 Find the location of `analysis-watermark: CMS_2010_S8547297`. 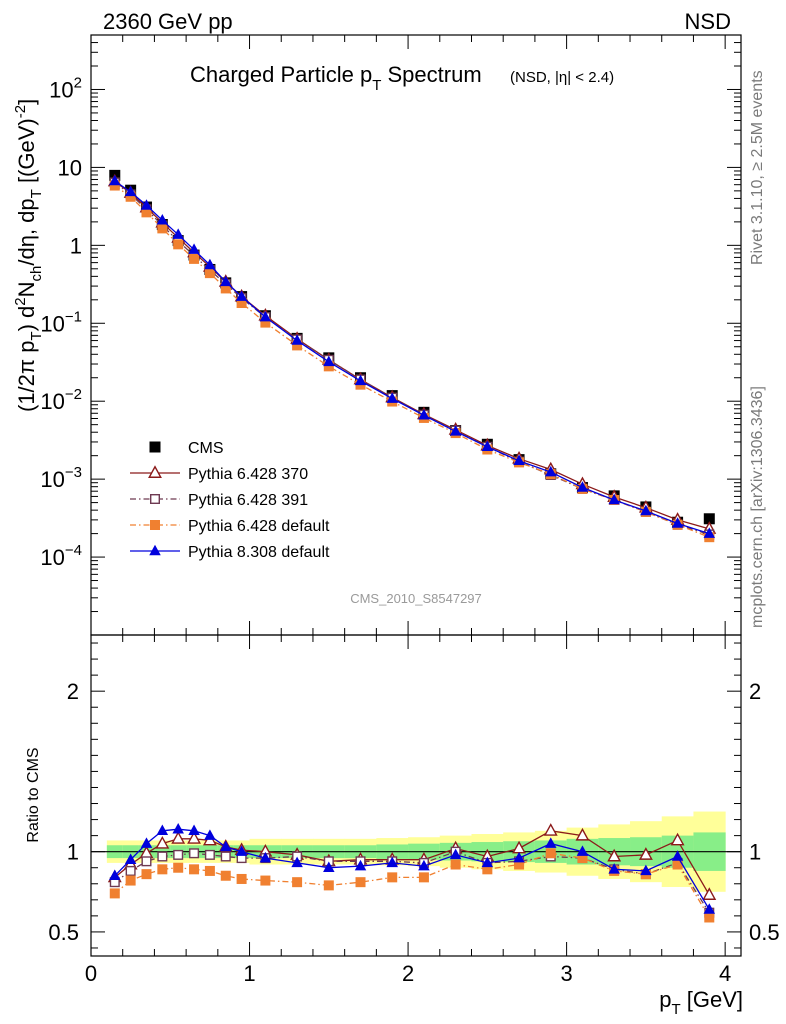

analysis-watermark: CMS_2010_S8547297 is located at coordinates (416, 598).